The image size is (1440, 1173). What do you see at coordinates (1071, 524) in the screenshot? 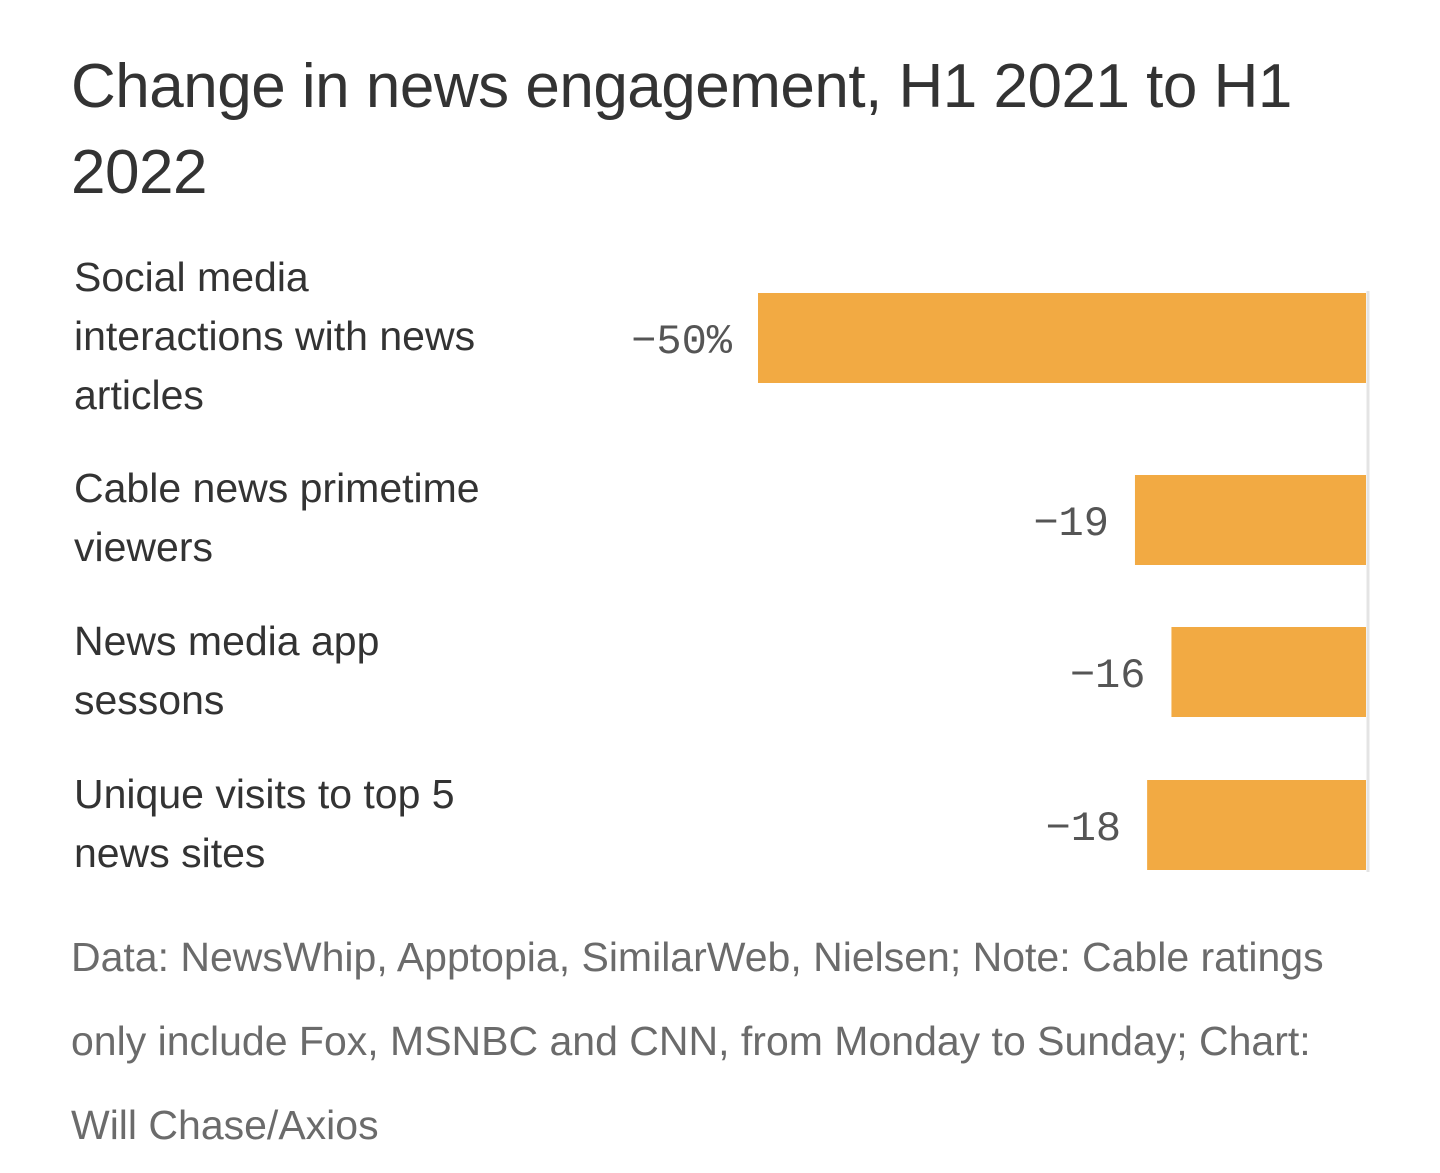
I see `value-label-2: −19` at bounding box center [1071, 524].